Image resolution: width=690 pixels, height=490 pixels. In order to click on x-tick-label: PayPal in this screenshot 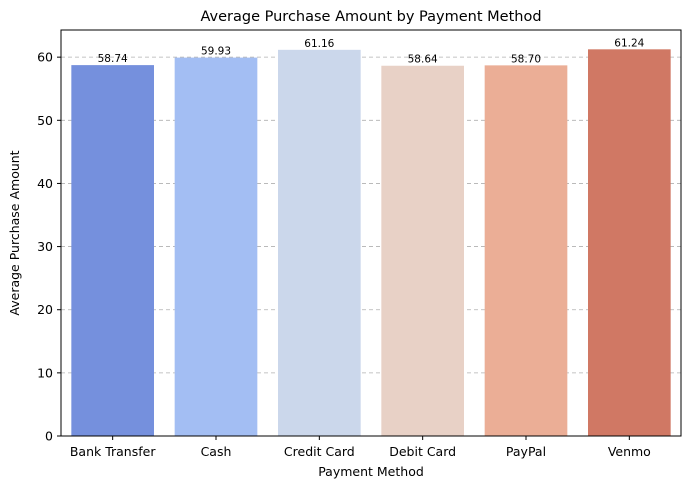, I will do `click(526, 451)`.